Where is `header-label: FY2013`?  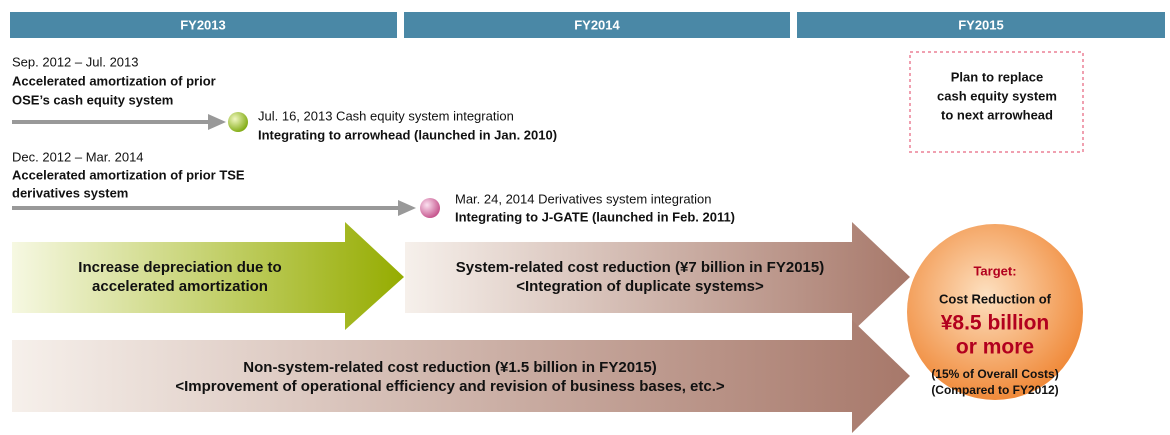 header-label: FY2013 is located at coordinates (203, 24).